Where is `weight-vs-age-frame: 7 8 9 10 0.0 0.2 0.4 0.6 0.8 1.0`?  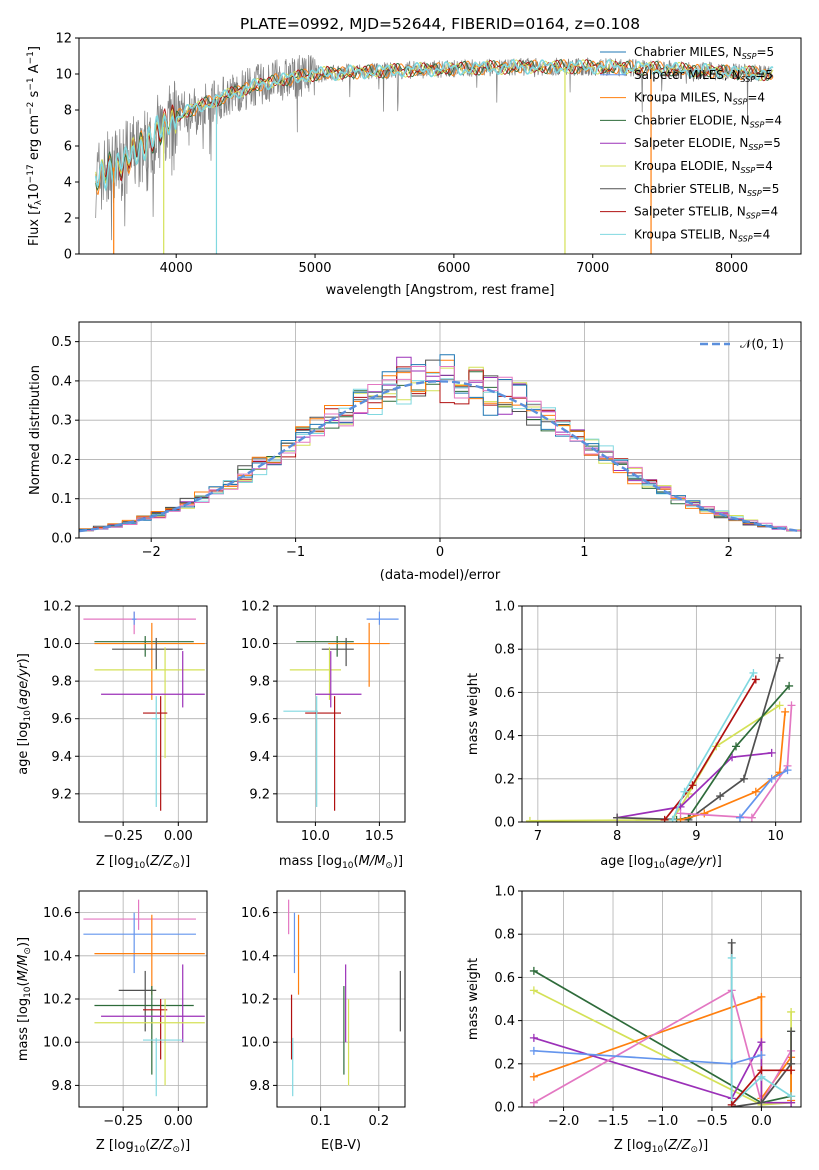 weight-vs-age-frame: 7 8 9 10 0.0 0.2 0.4 0.6 0.8 1.0 is located at coordinates (648, 722).